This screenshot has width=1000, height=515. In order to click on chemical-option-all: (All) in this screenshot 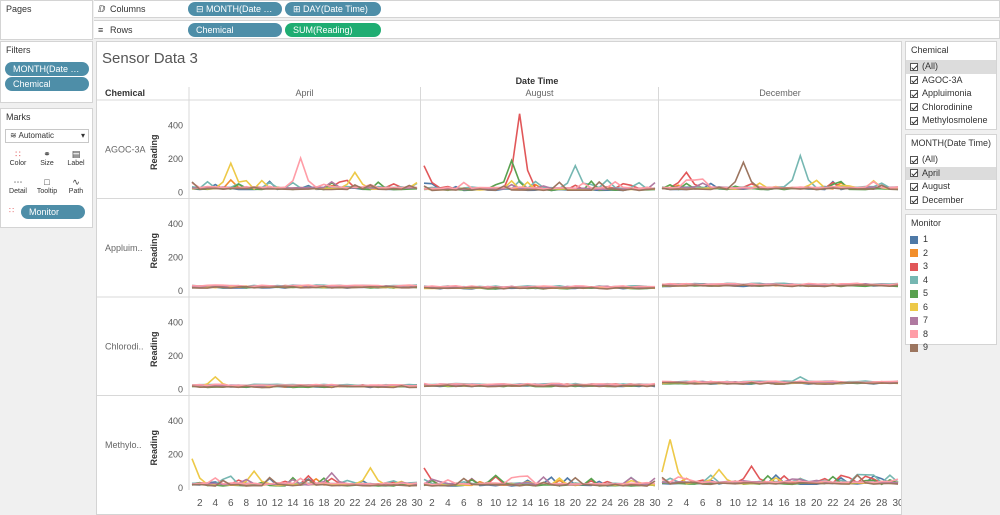, I will do `click(951, 67)`.